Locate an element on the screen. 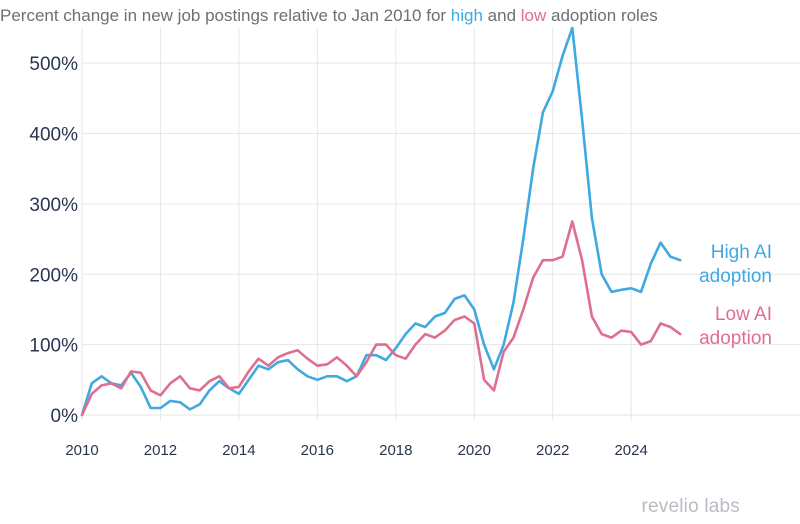 The height and width of the screenshot is (524, 800). series-labels: High AI adoption Low AI adoption is located at coordinates (735, 295).